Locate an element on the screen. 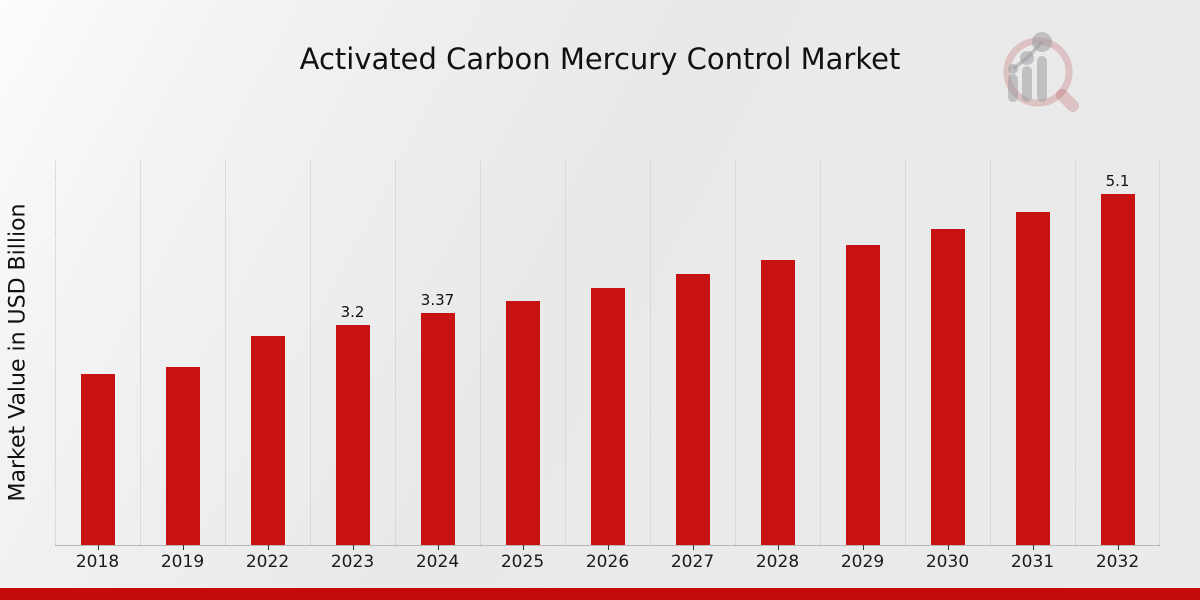 Image resolution: width=1200 pixels, height=600 pixels. x-tick-label-2029: 2029 is located at coordinates (862, 562).